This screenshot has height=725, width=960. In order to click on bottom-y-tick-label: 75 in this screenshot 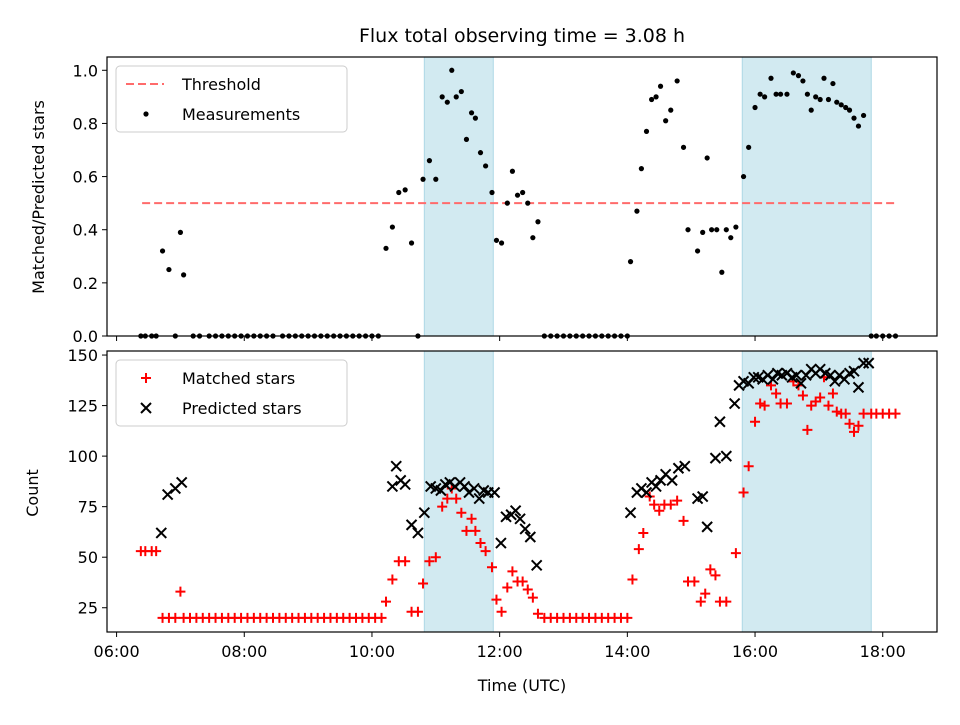, I will do `click(88, 507)`.